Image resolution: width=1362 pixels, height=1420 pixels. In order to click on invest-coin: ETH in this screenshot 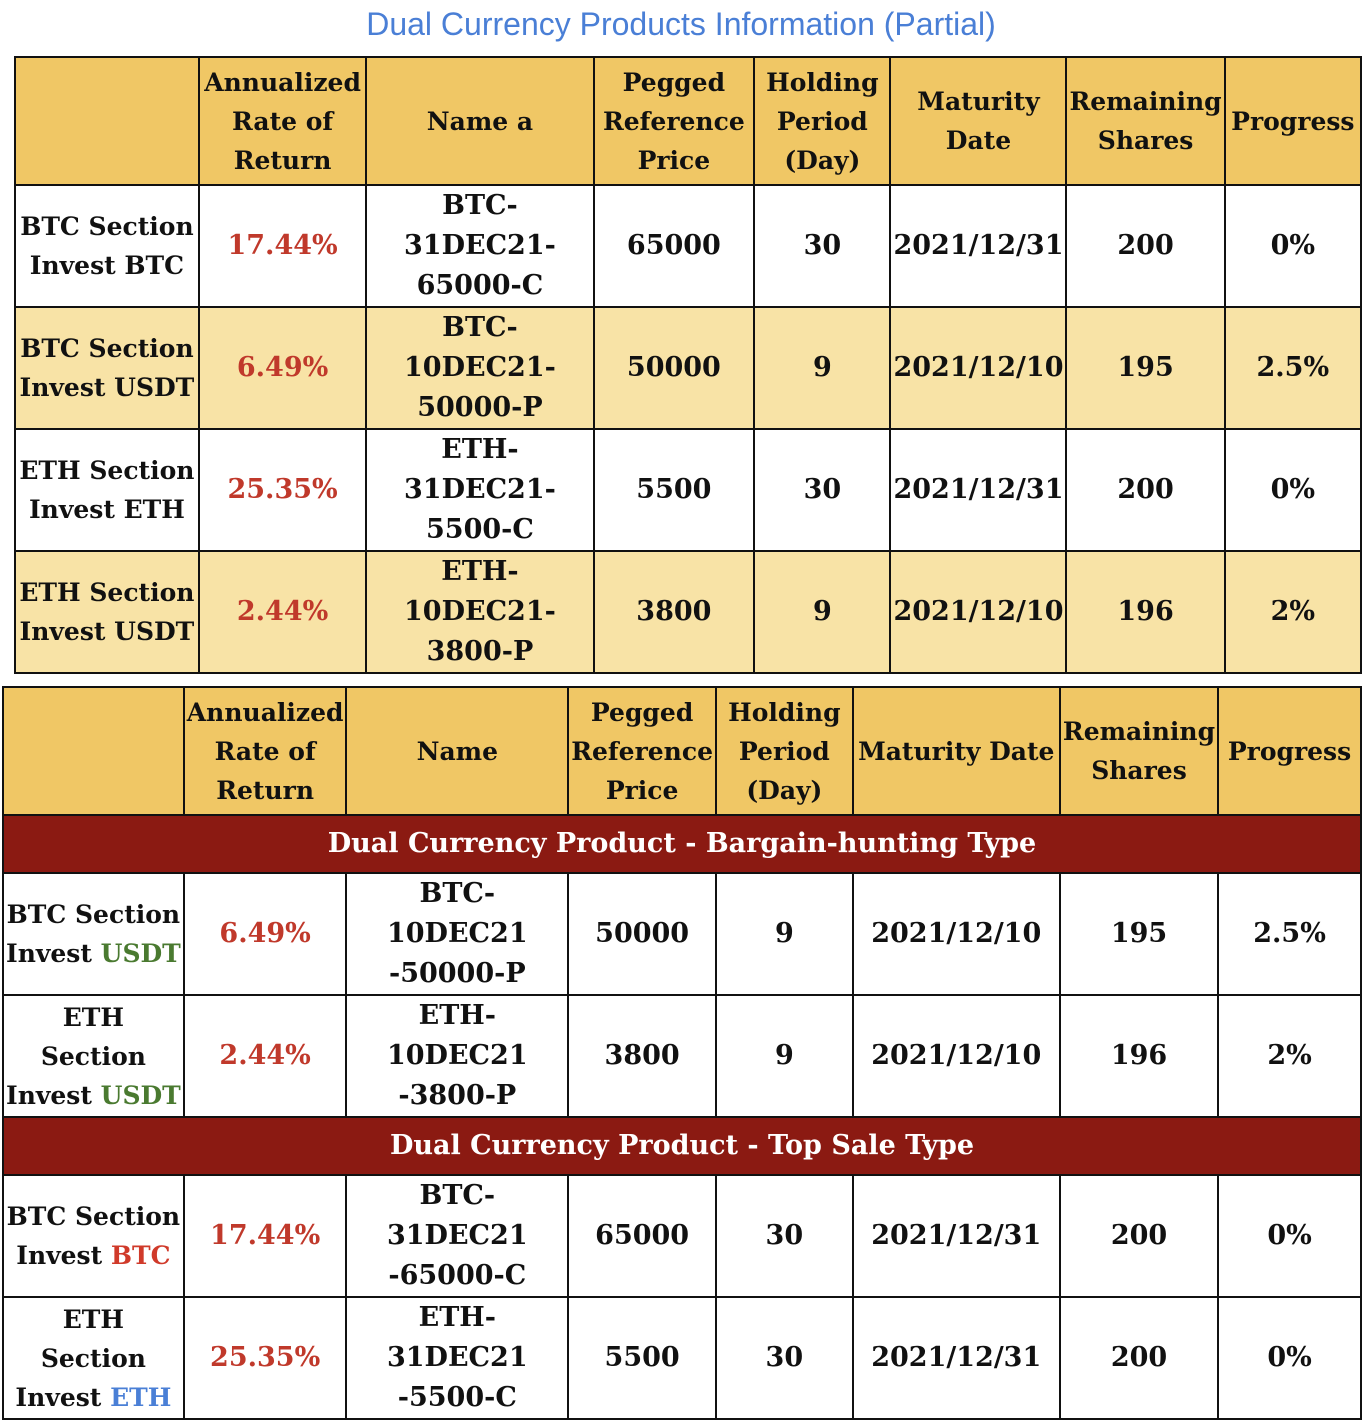, I will do `click(141, 1397)`.